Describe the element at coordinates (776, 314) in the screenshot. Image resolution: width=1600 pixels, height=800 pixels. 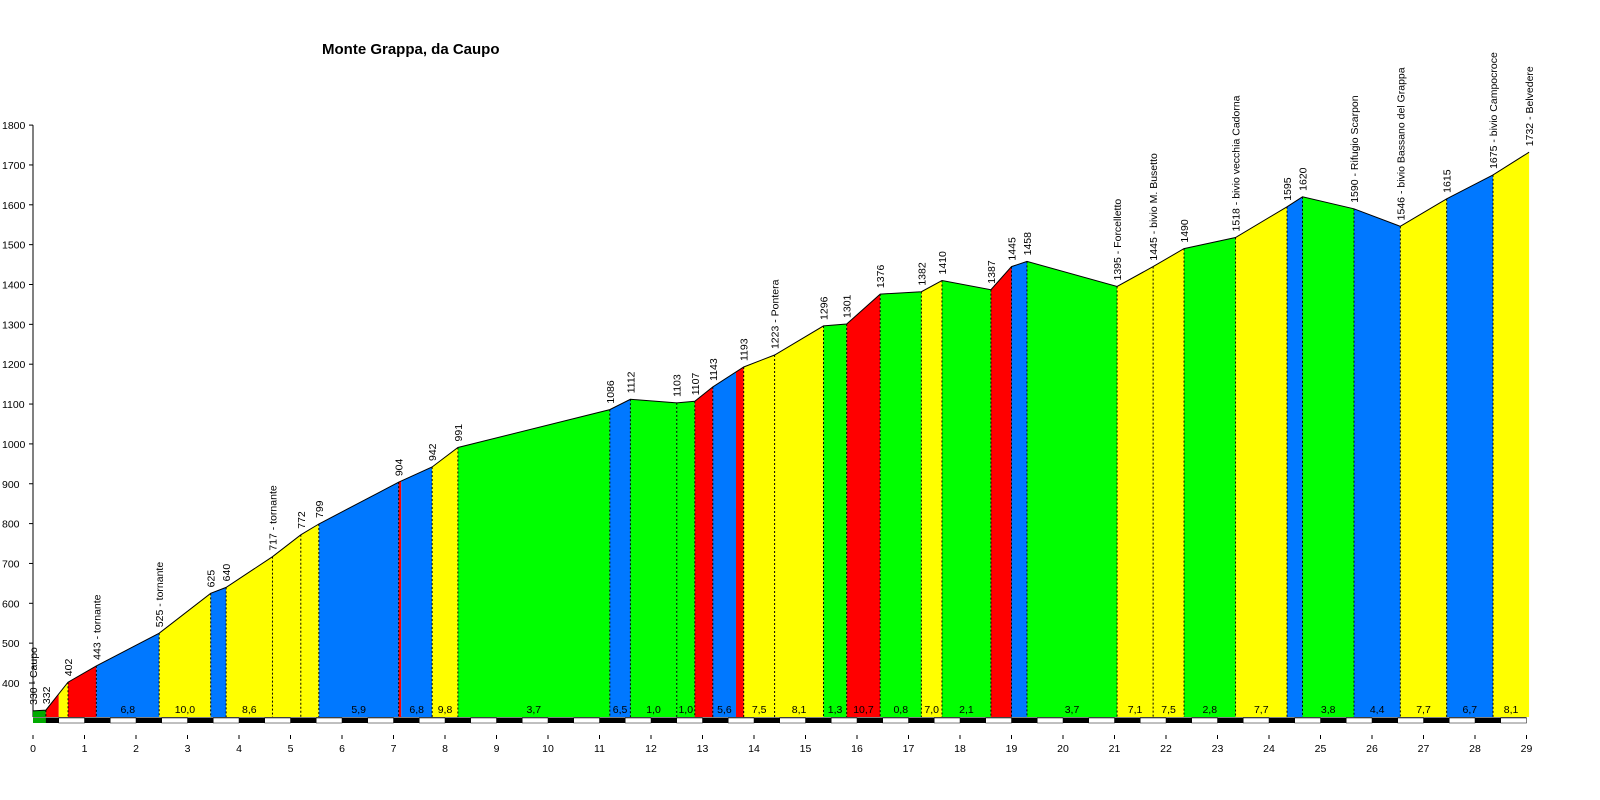
I see `elevation-label: 1223 - Pontera` at that location.